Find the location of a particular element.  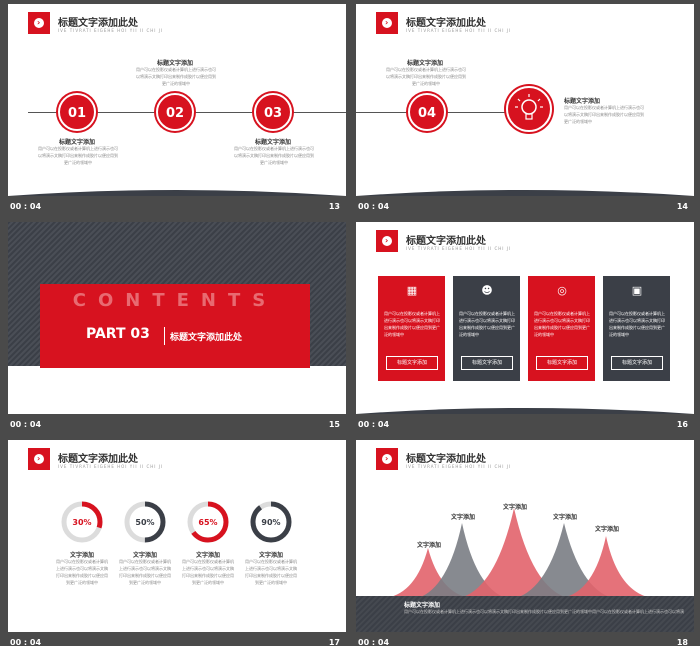

donut-charts: 30% 50% 65% 90% is located at coordinates (176, 522).